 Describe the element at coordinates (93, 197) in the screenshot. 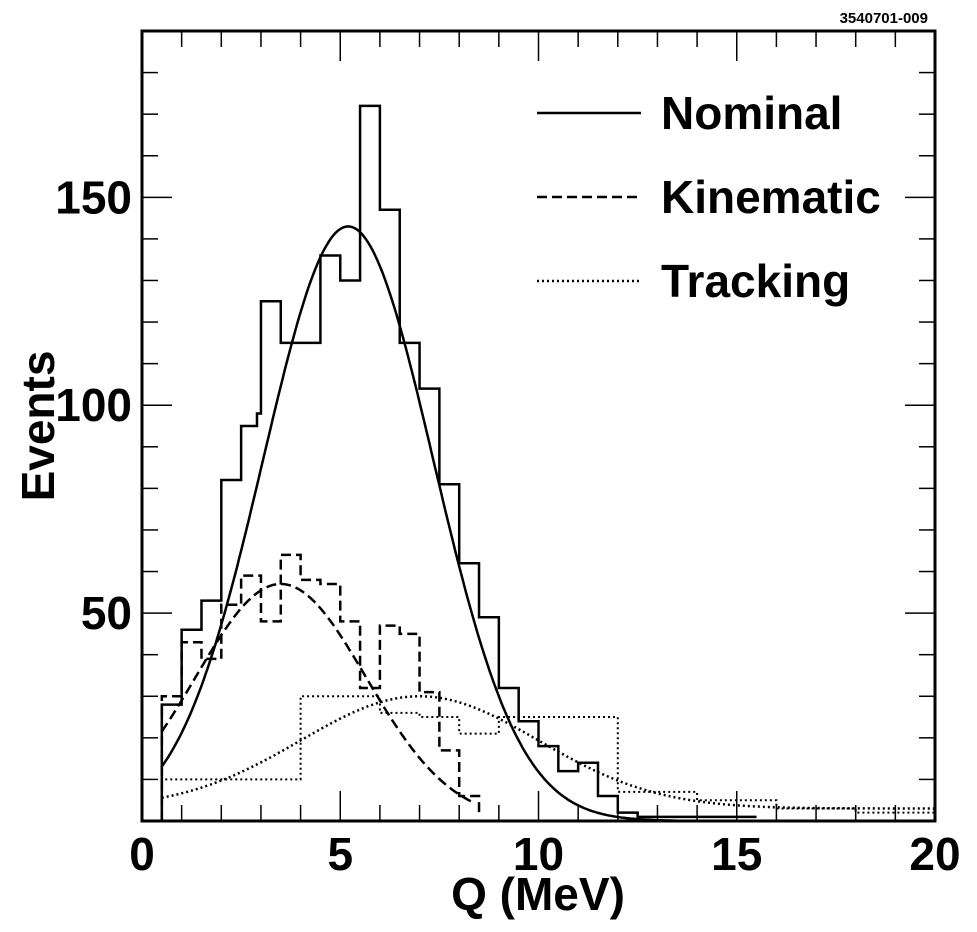

I see `y-tick-label: 150` at that location.